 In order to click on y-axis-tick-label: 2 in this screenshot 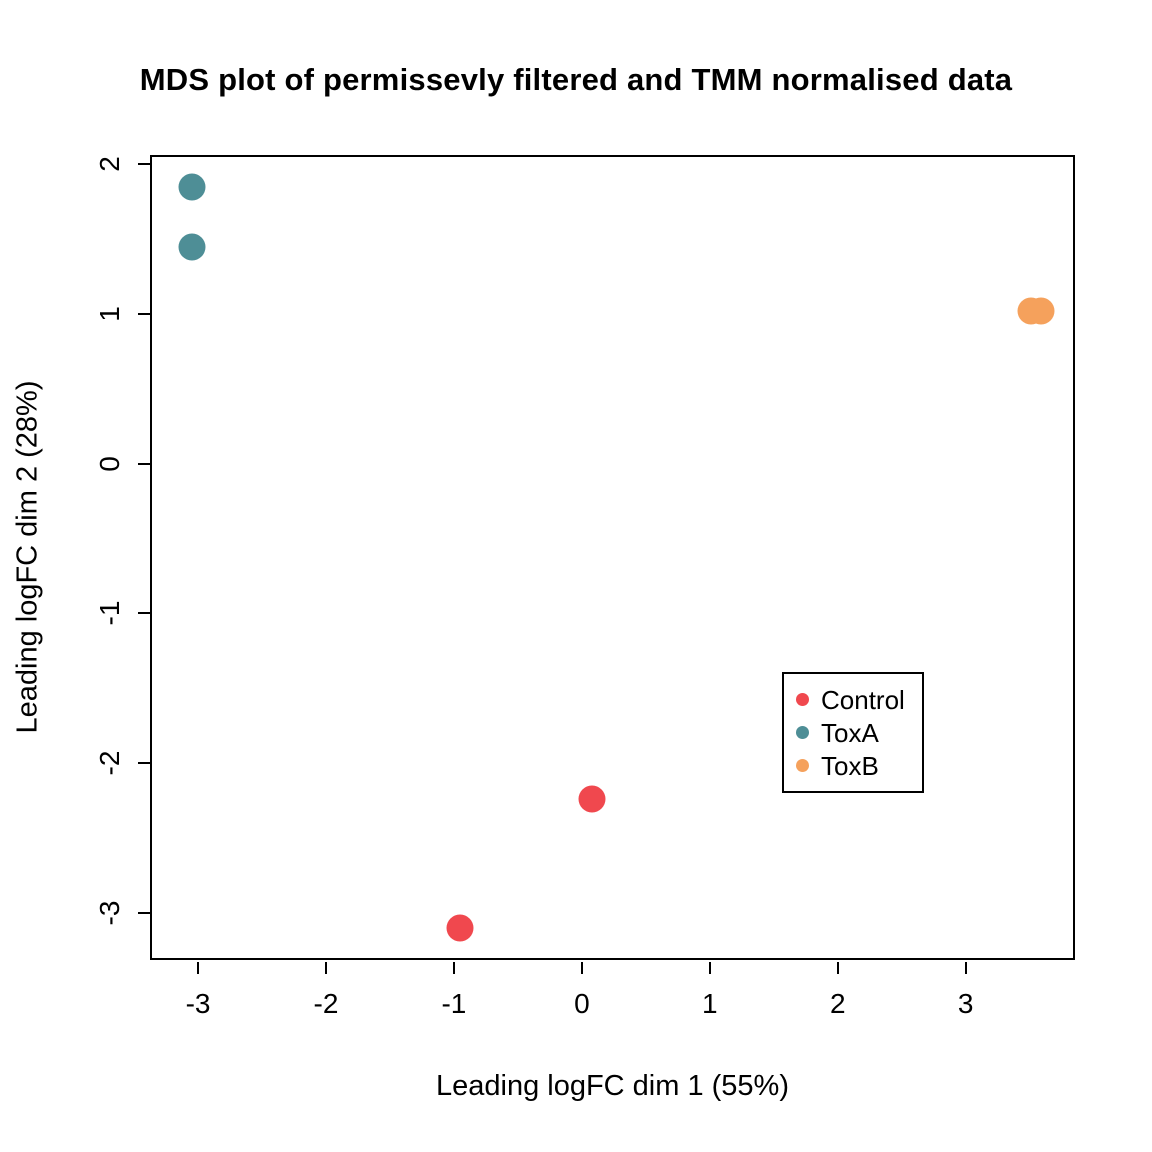, I will do `click(109, 164)`.